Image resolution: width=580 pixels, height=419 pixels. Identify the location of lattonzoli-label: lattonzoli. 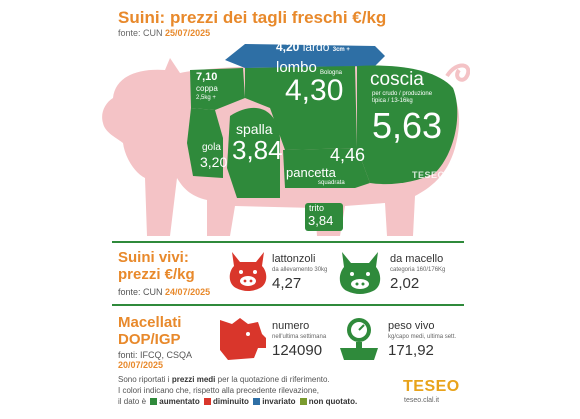
(294, 259).